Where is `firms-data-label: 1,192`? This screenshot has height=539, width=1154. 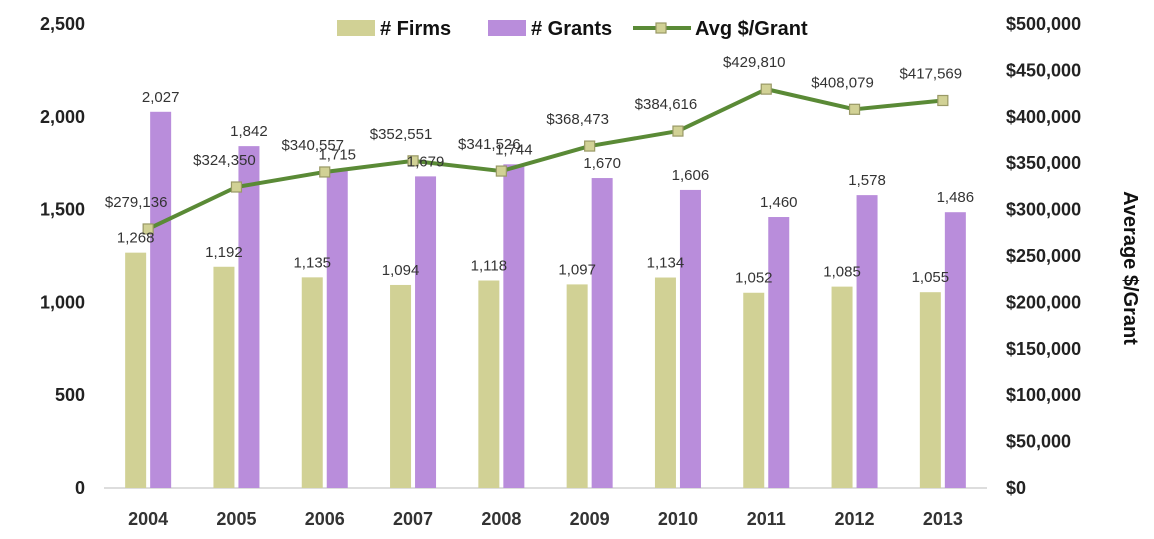 firms-data-label: 1,192 is located at coordinates (224, 252).